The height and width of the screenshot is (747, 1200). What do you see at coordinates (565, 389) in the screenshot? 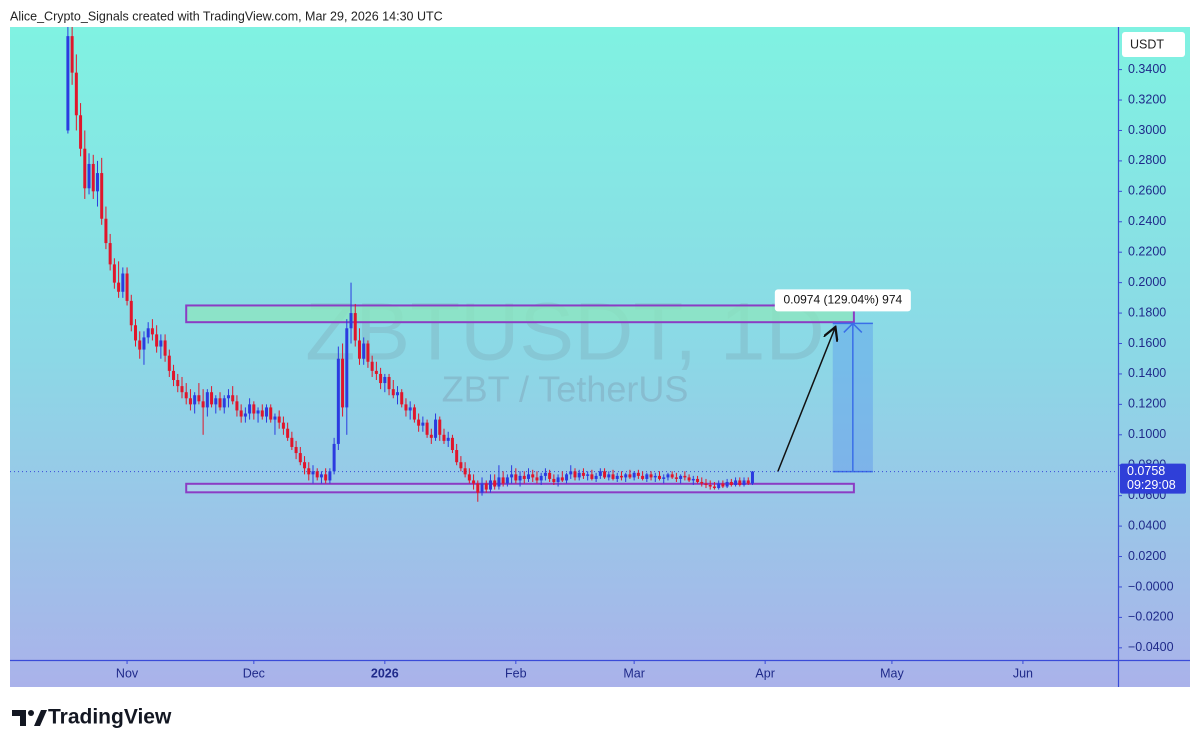
I see `watermark-subtitle: ZBT / TetherUS` at bounding box center [565, 389].